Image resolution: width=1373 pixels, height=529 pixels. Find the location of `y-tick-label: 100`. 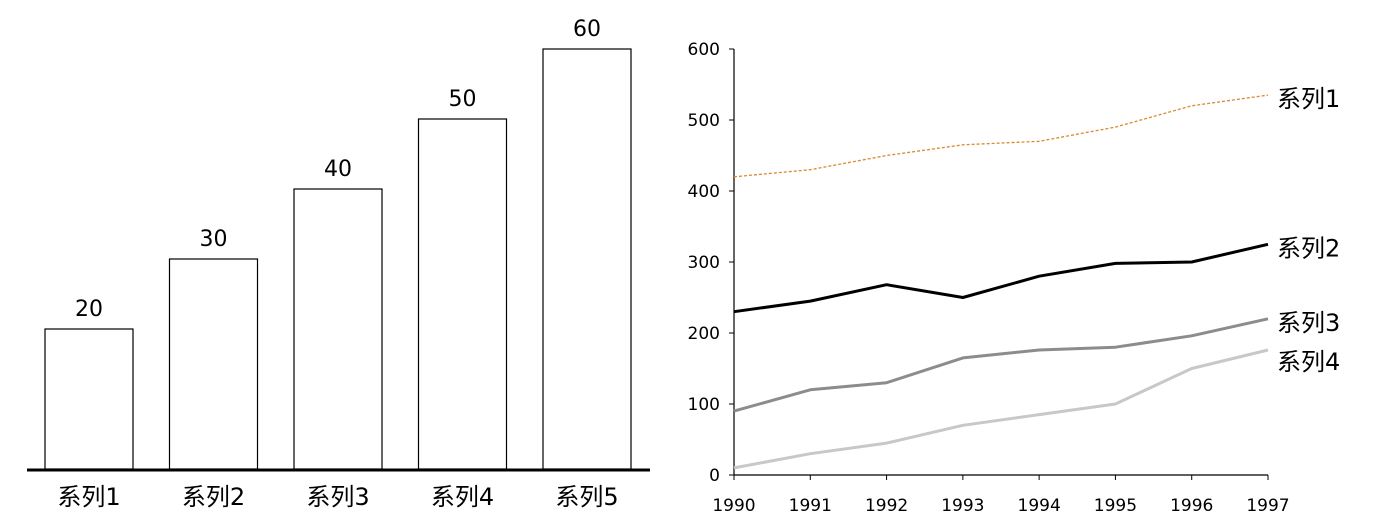

y-tick-label: 100 is located at coordinates (704, 405).